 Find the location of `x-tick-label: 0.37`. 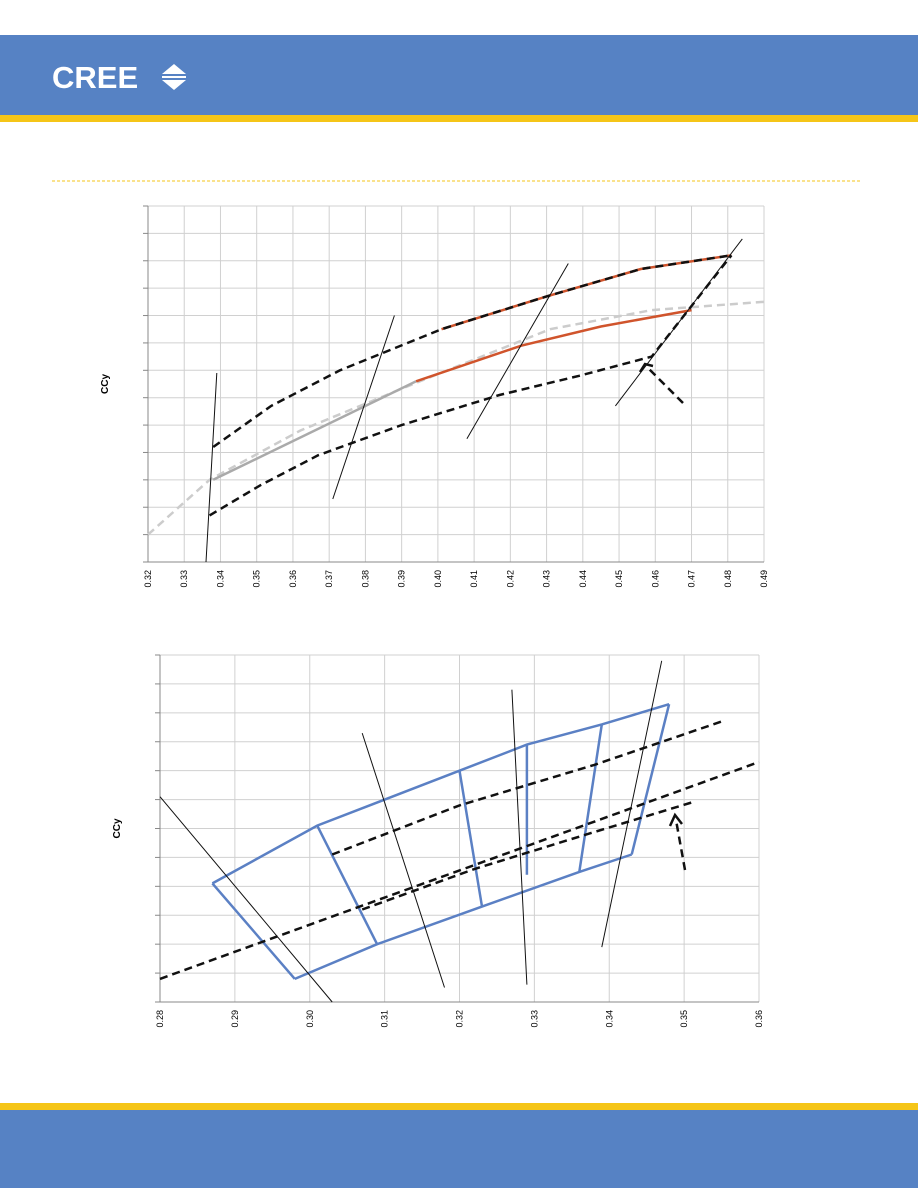

x-tick-label: 0.37 is located at coordinates (329, 579).